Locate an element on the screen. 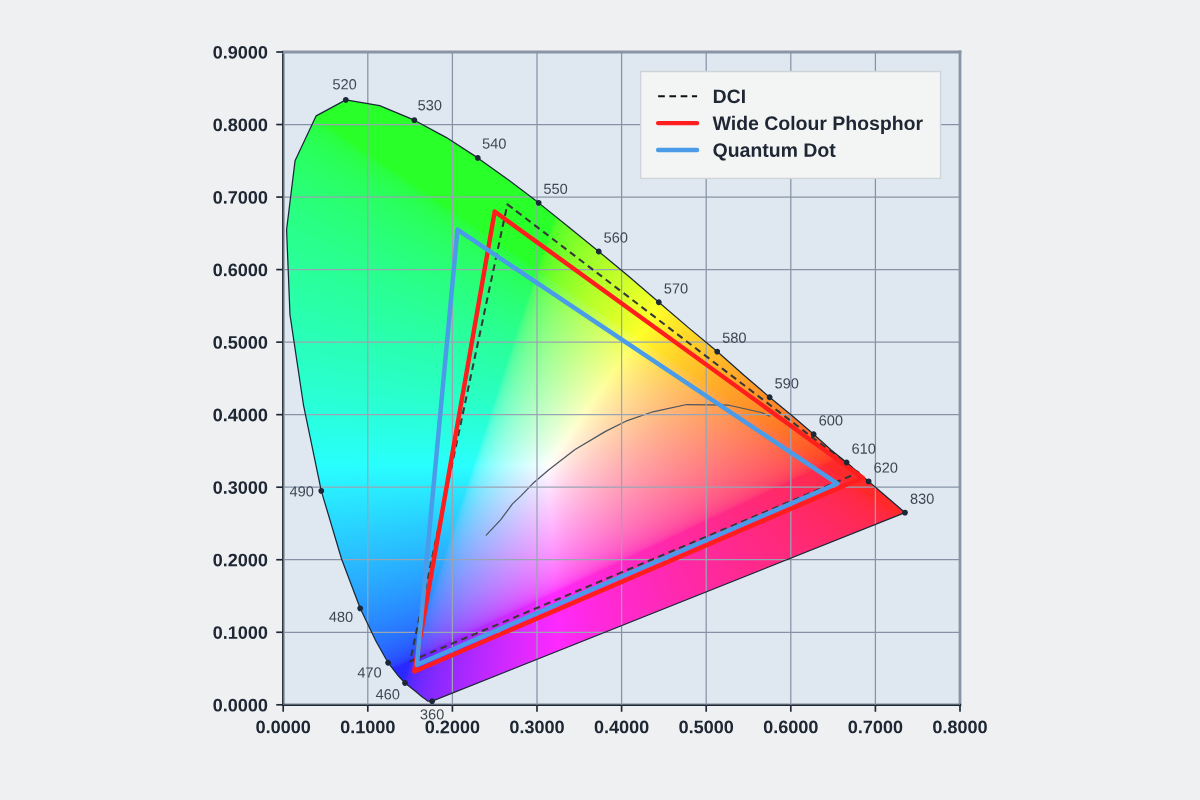  y-tick-label: 0.0000 is located at coordinates (240, 705).